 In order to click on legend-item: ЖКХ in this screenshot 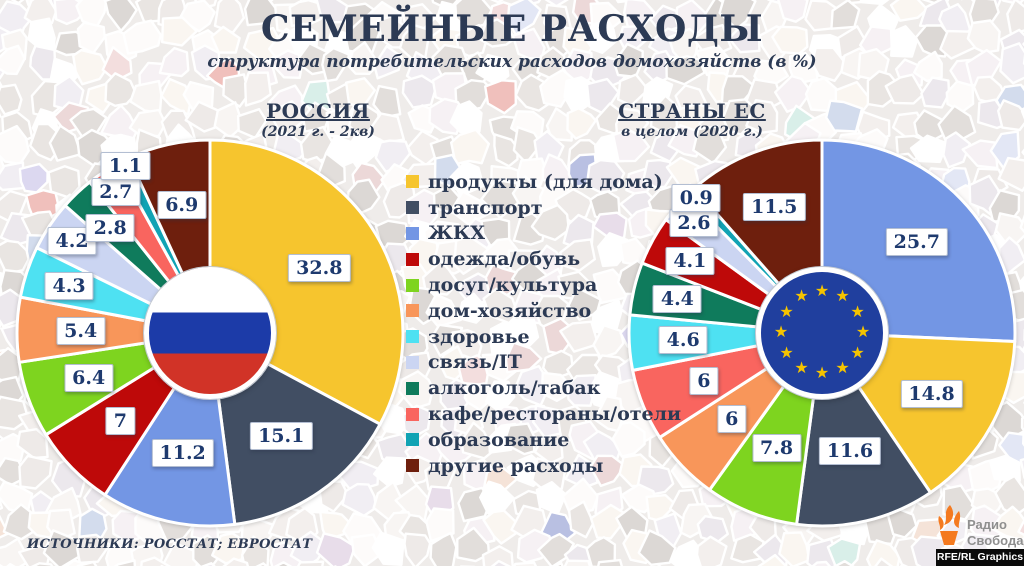, I will do `click(543, 234)`.